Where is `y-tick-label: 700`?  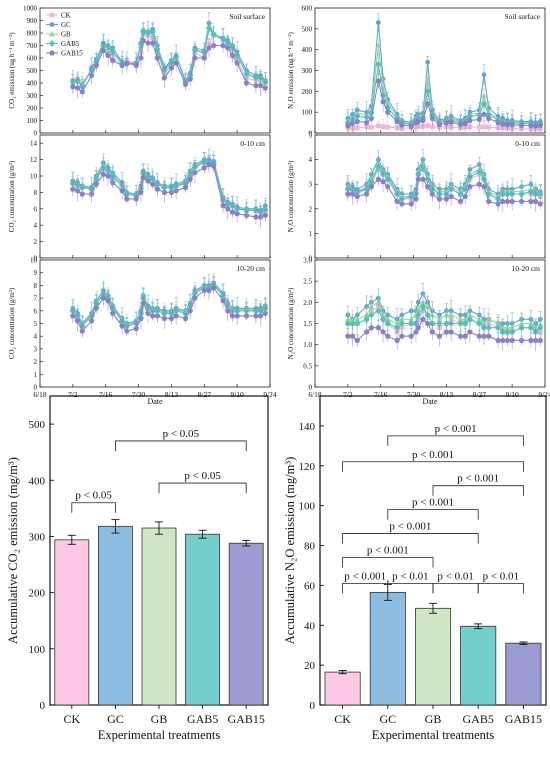
y-tick-label: 700 is located at coordinates (32, 46).